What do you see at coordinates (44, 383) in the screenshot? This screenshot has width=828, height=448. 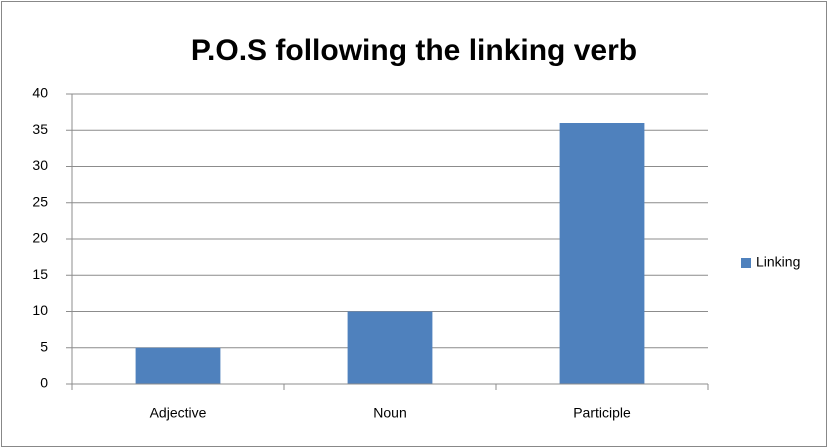 I see `y-tick-label: 0` at bounding box center [44, 383].